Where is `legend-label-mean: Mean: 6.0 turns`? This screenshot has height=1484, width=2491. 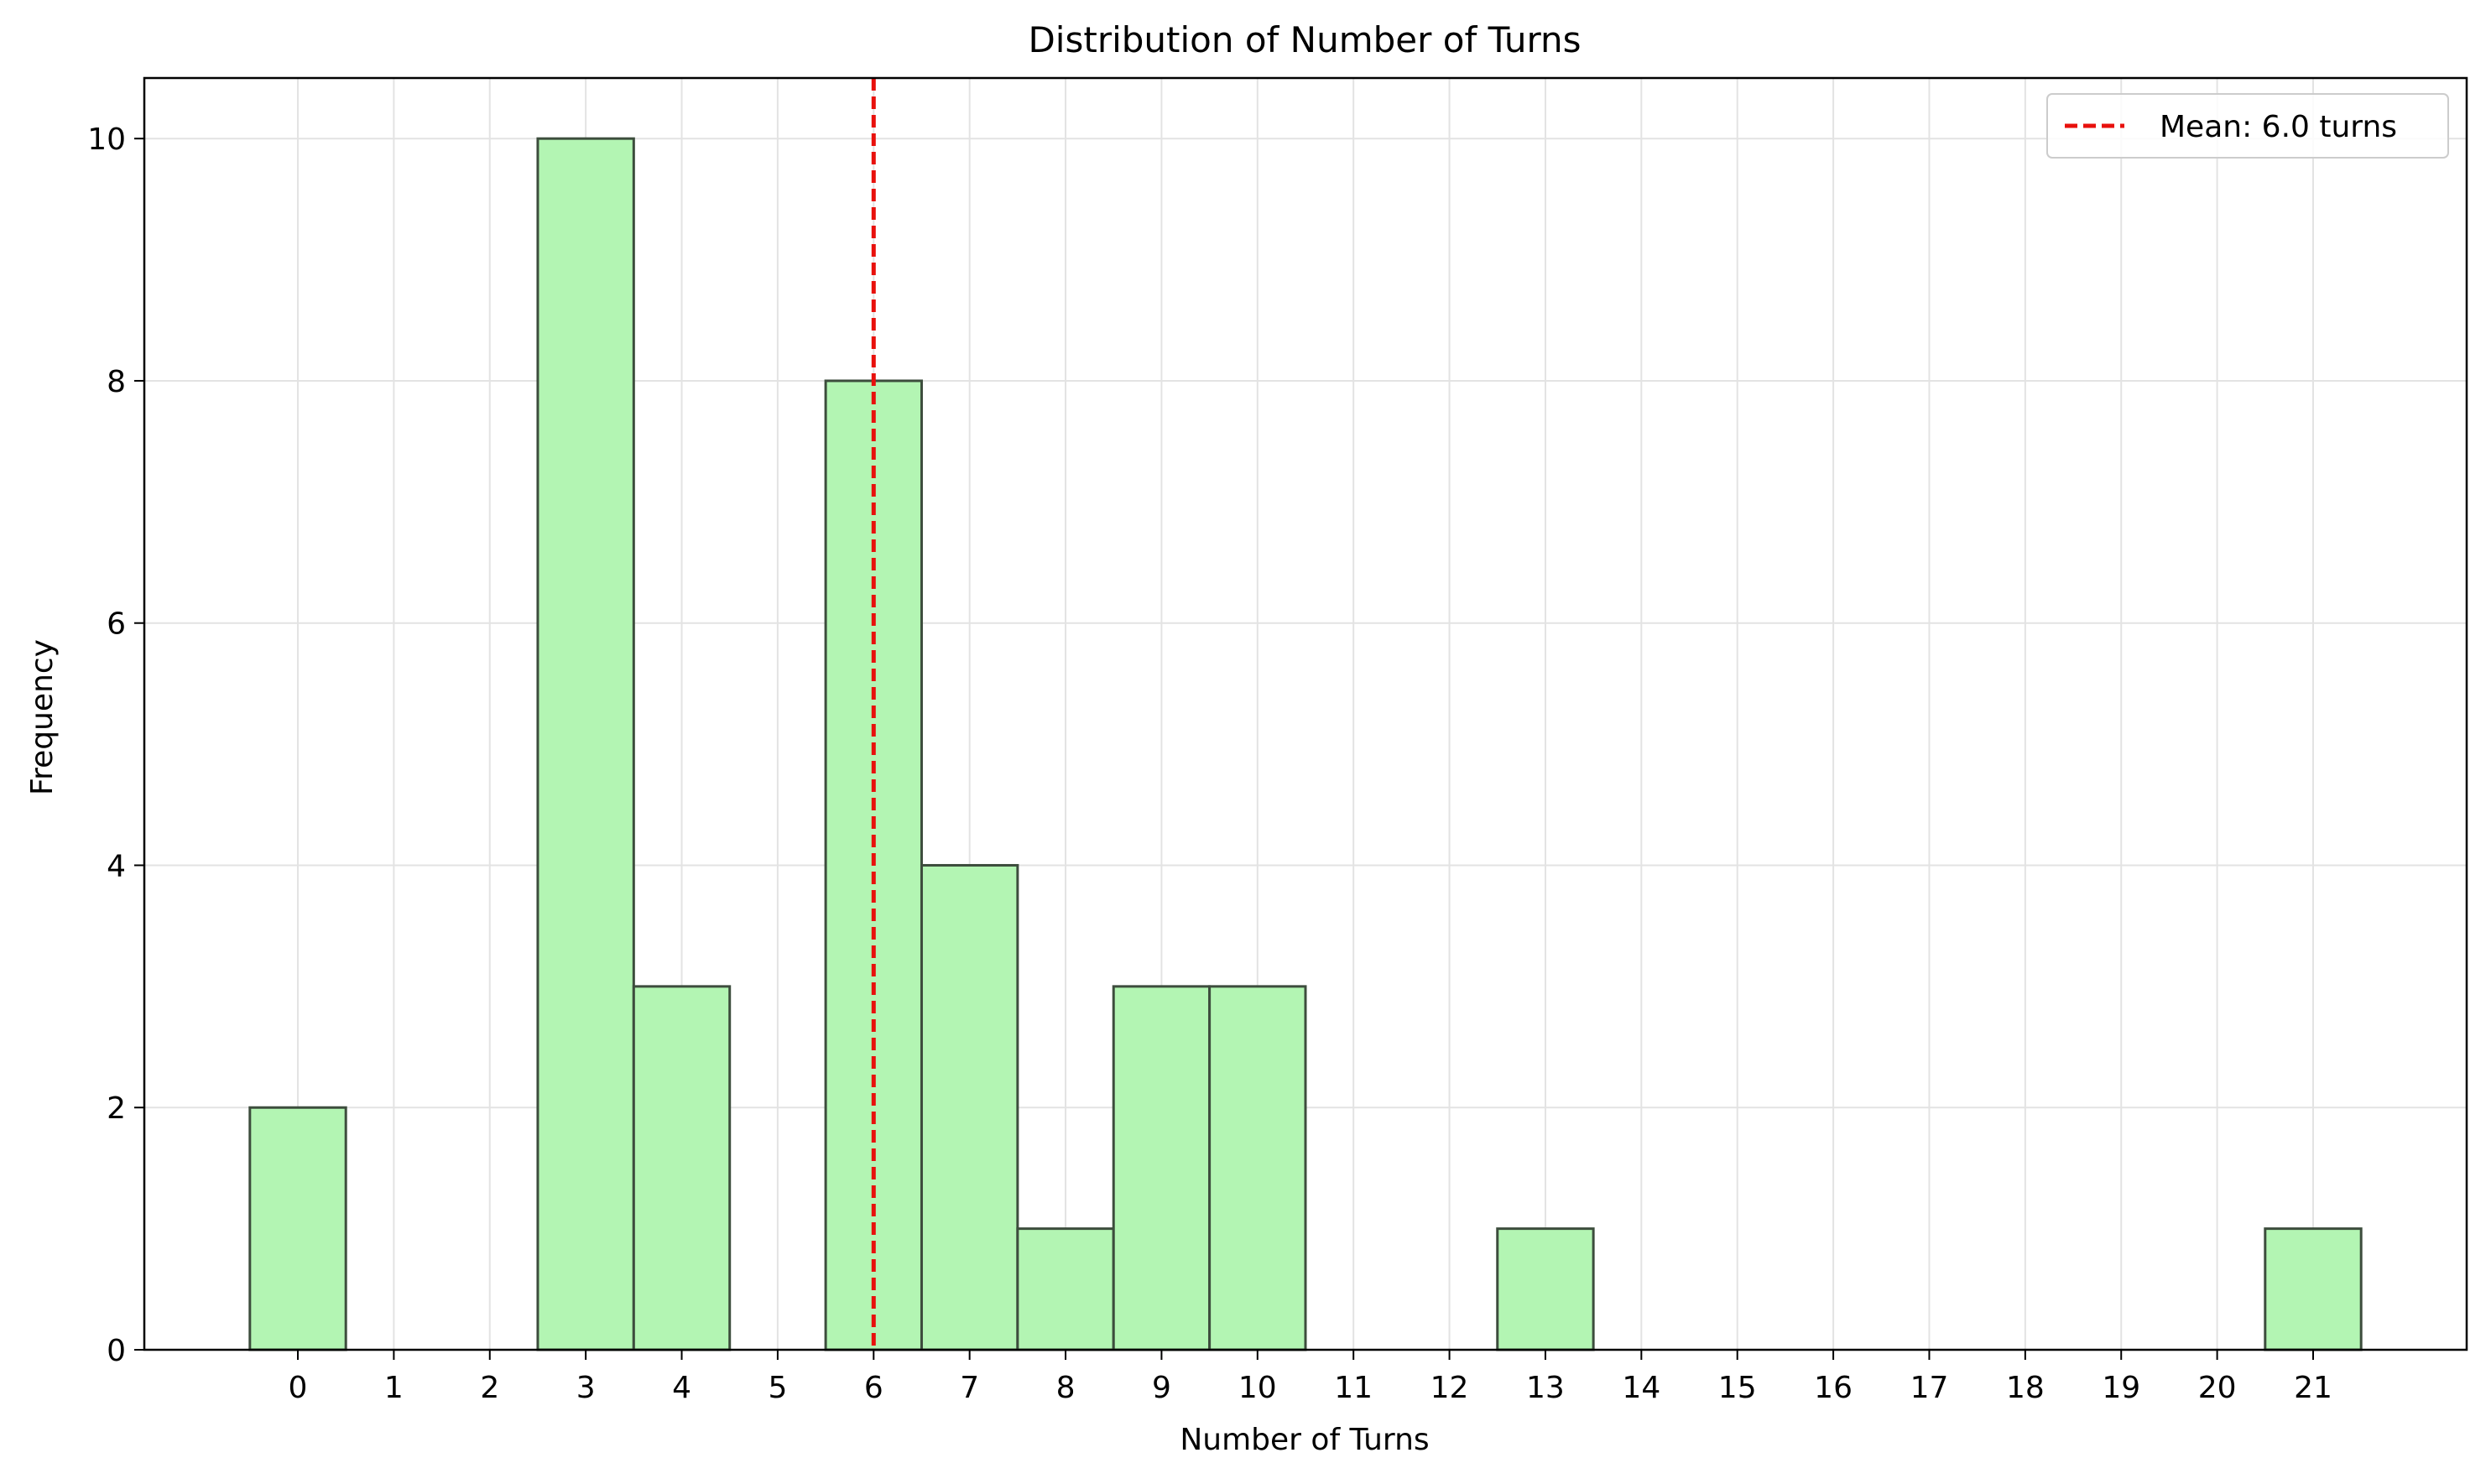 legend-label-mean: Mean: 6.0 turns is located at coordinates (2278, 127).